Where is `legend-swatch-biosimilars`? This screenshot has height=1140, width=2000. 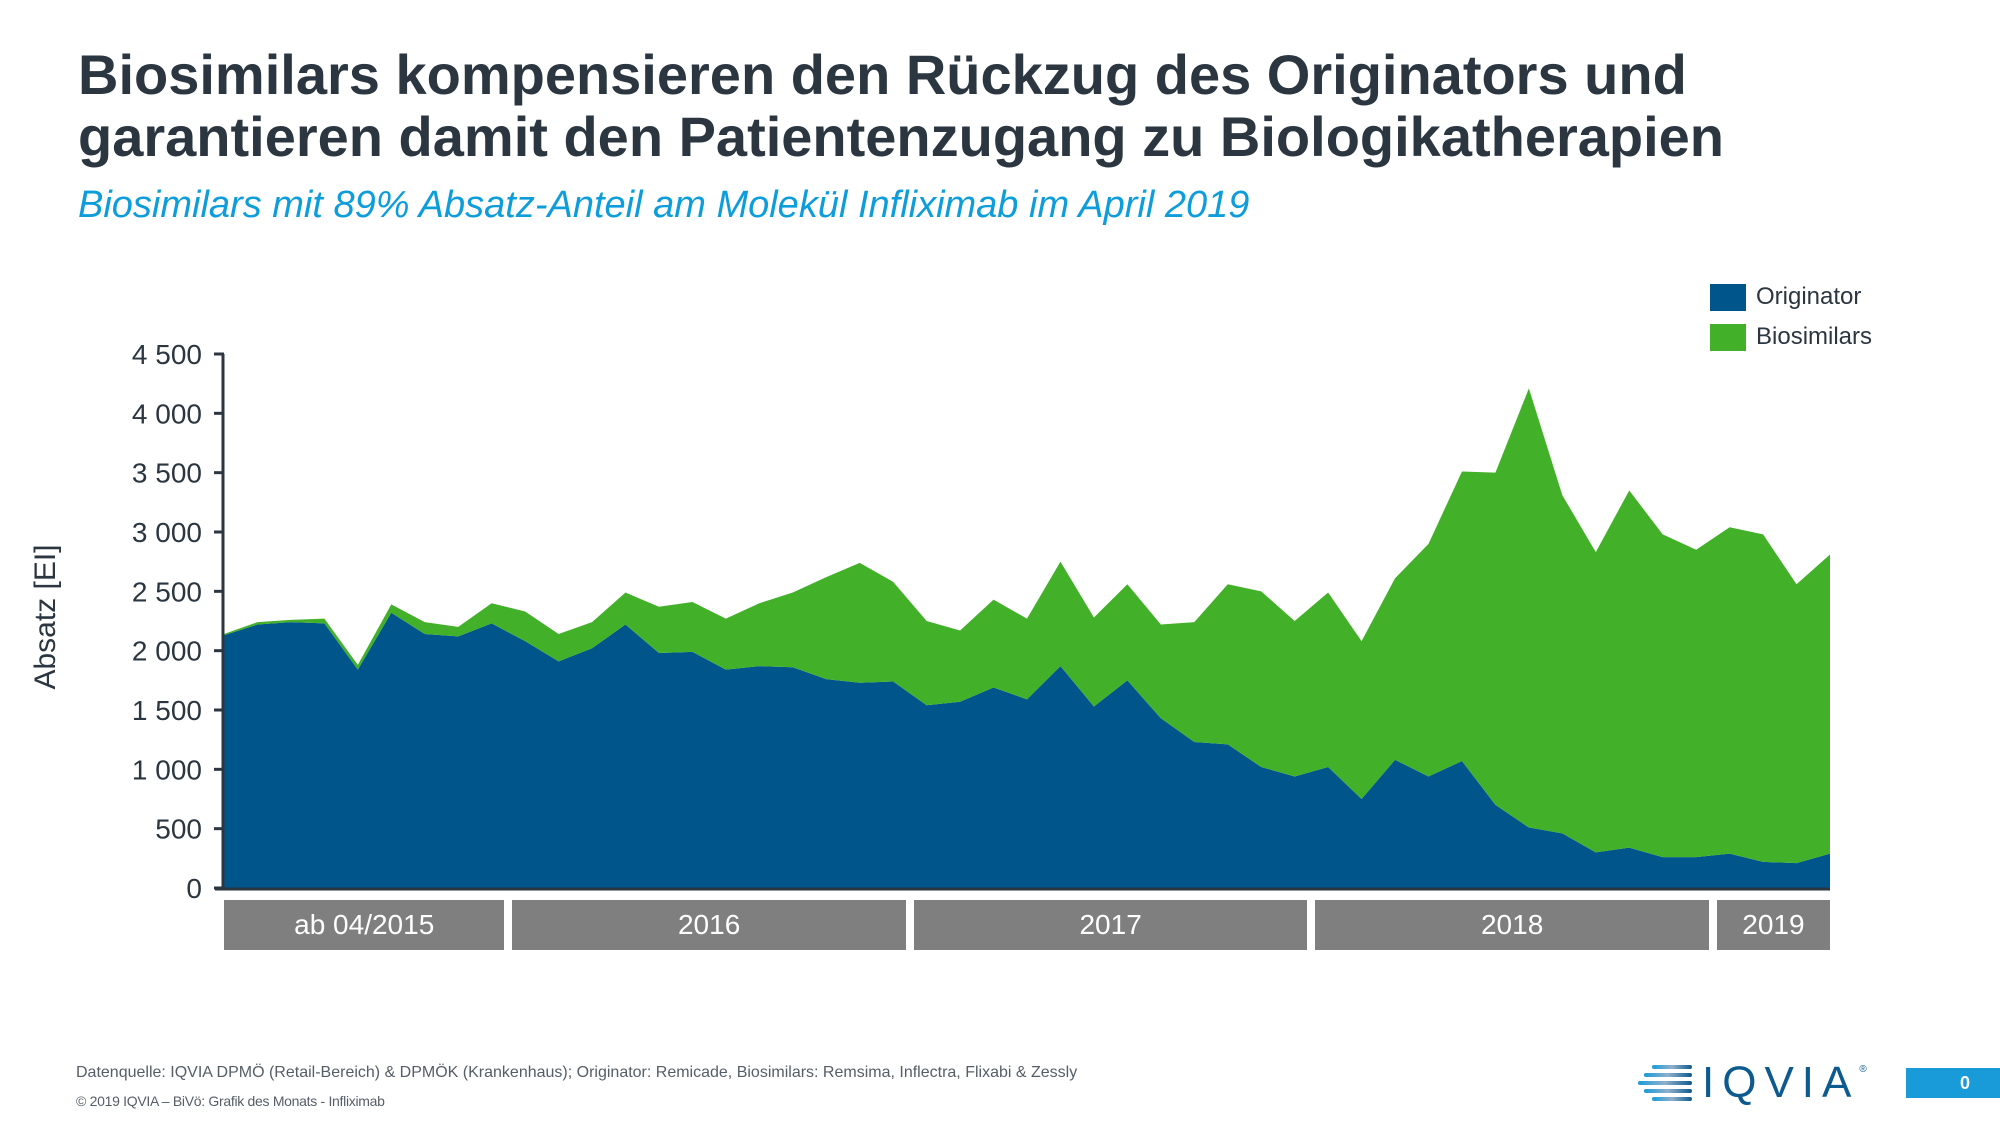
legend-swatch-biosimilars is located at coordinates (1728, 337).